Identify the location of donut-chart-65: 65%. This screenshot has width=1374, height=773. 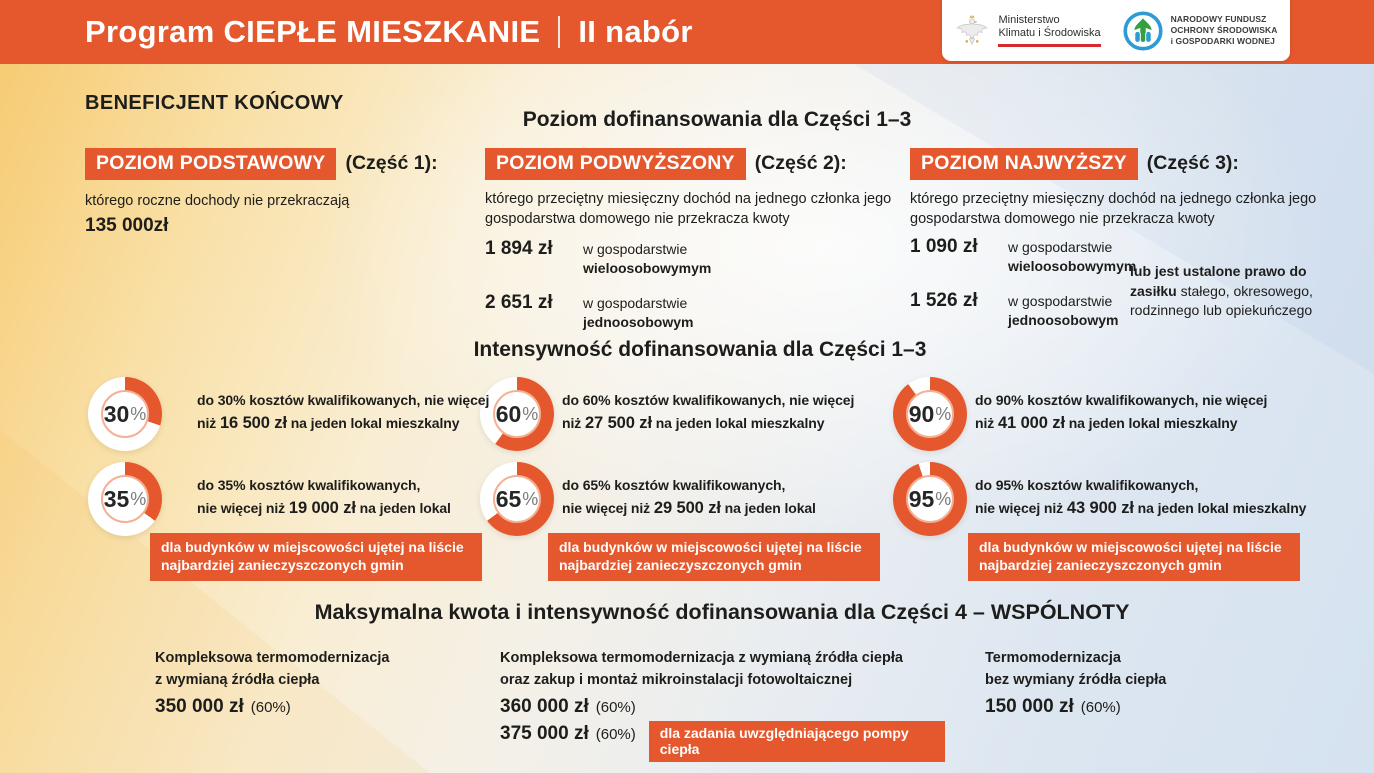
(517, 499).